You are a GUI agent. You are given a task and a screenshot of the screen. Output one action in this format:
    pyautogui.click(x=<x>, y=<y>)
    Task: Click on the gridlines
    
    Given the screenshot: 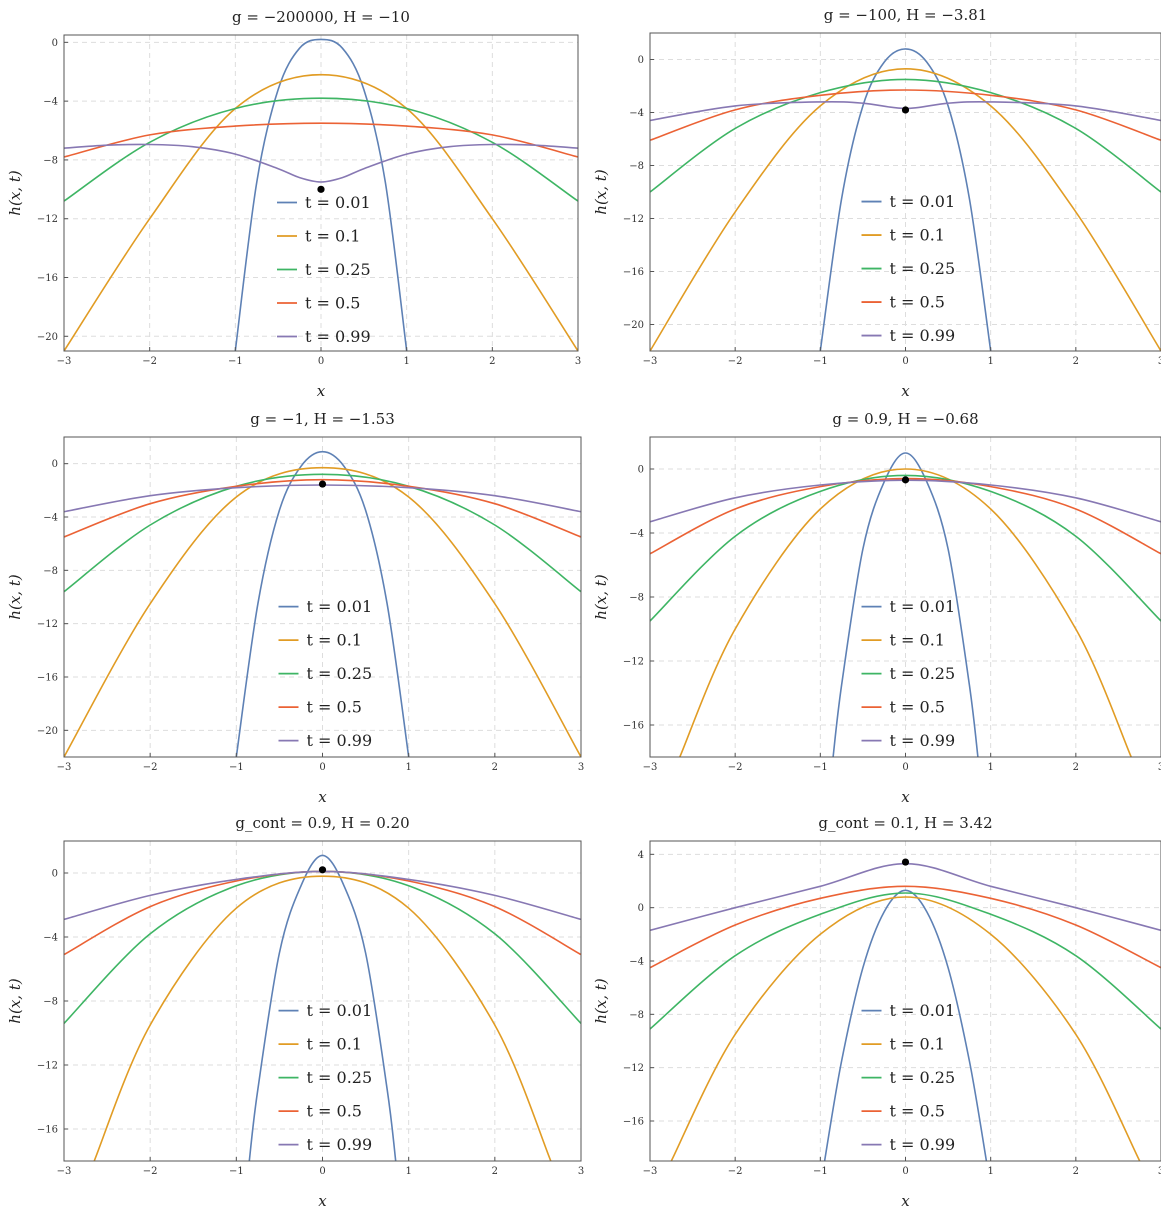 What is the action you would take?
    pyautogui.click(x=905, y=597)
    